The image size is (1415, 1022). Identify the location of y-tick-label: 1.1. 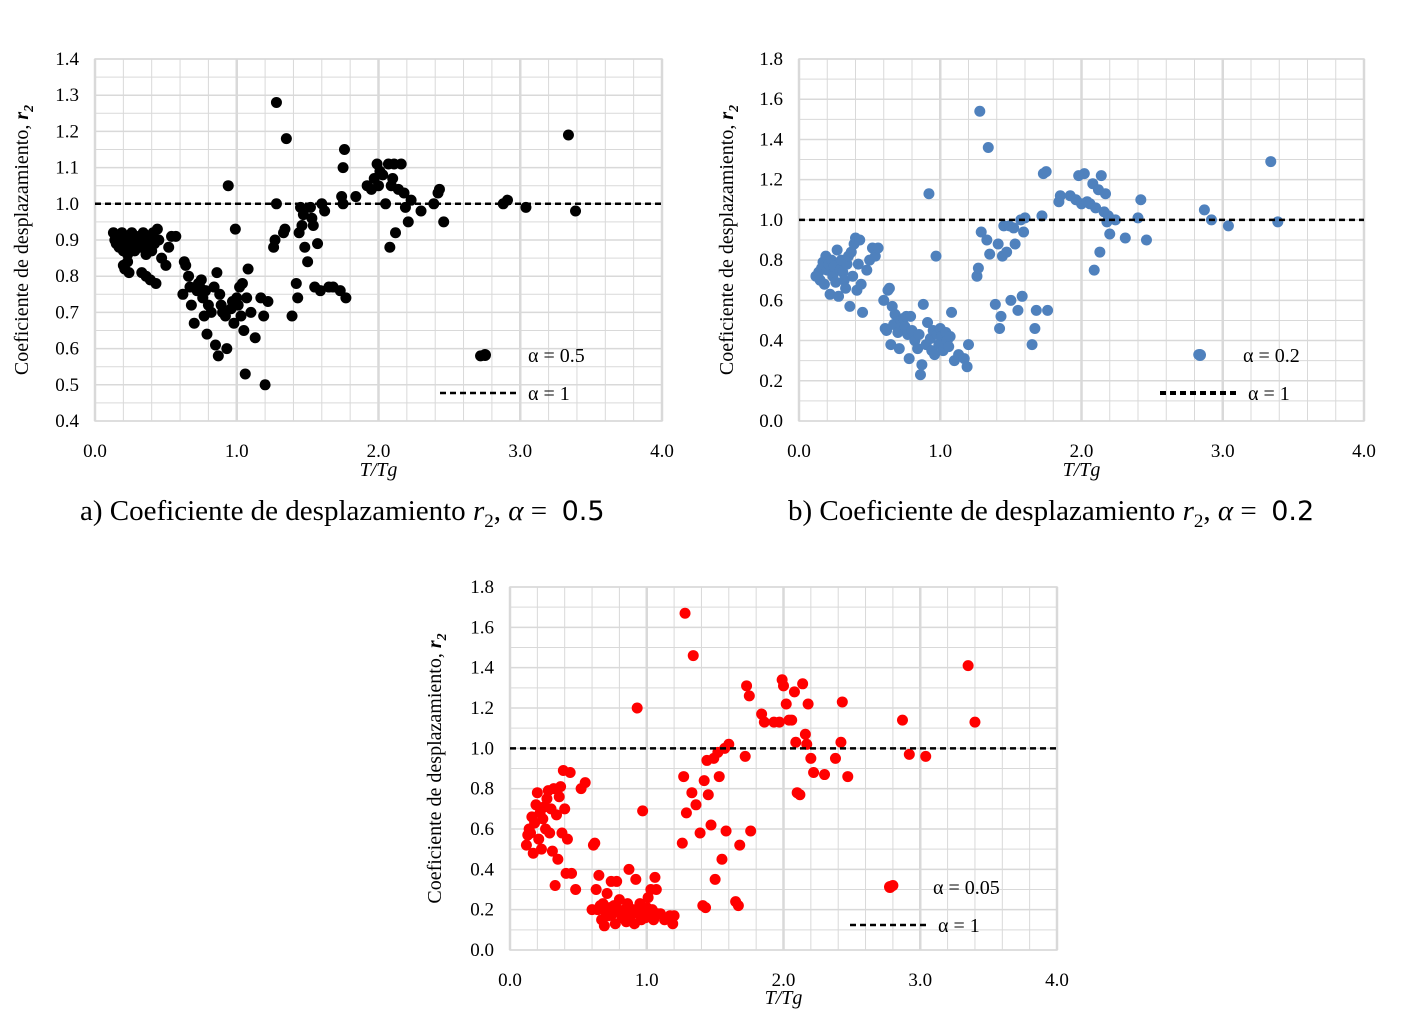
(67, 168).